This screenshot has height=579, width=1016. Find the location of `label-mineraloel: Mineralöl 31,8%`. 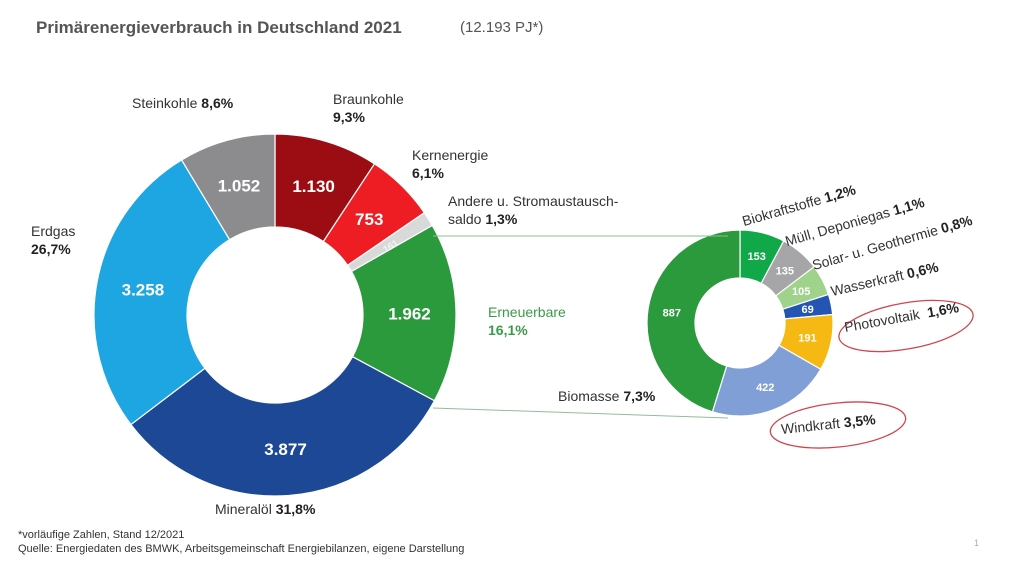

label-mineraloel: Mineralöl 31,8% is located at coordinates (265, 509).